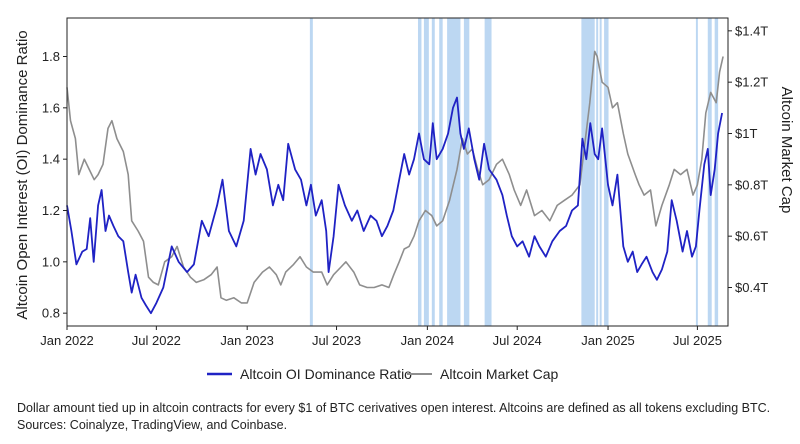  I want to click on y-right-tick-label: $1.2T, so click(751, 82).